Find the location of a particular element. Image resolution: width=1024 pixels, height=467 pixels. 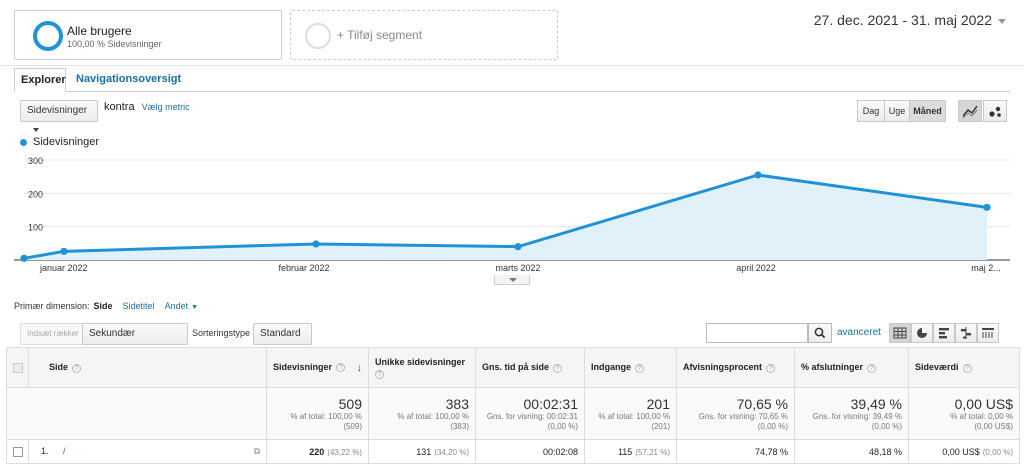

motion-chart-button is located at coordinates (995, 111).